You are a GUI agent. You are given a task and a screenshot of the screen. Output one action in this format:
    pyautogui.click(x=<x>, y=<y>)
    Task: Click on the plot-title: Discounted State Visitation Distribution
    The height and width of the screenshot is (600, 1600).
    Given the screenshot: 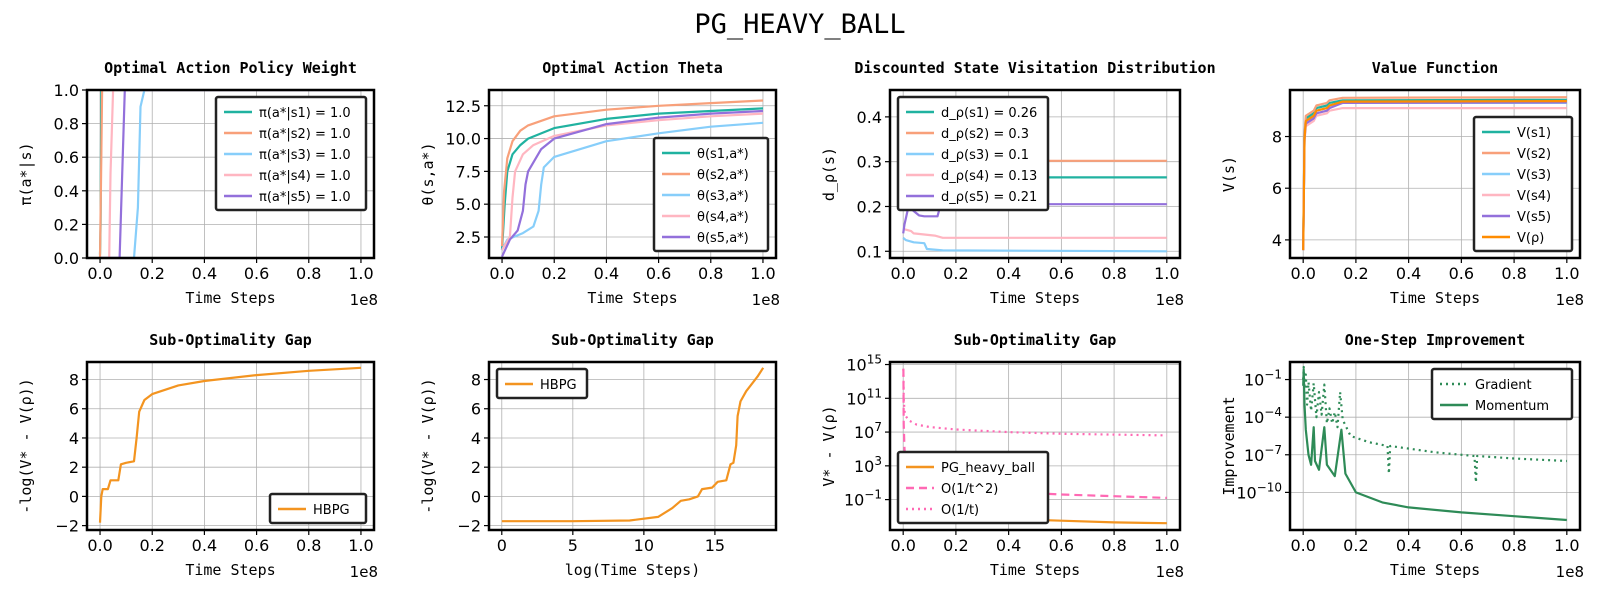 What is the action you would take?
    pyautogui.click(x=1034, y=68)
    